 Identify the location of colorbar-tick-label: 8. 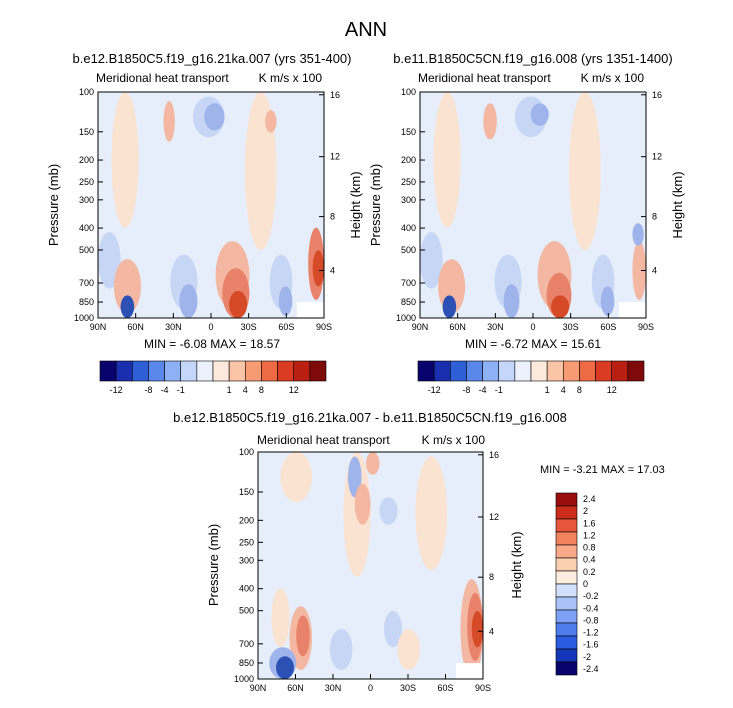
(579, 390).